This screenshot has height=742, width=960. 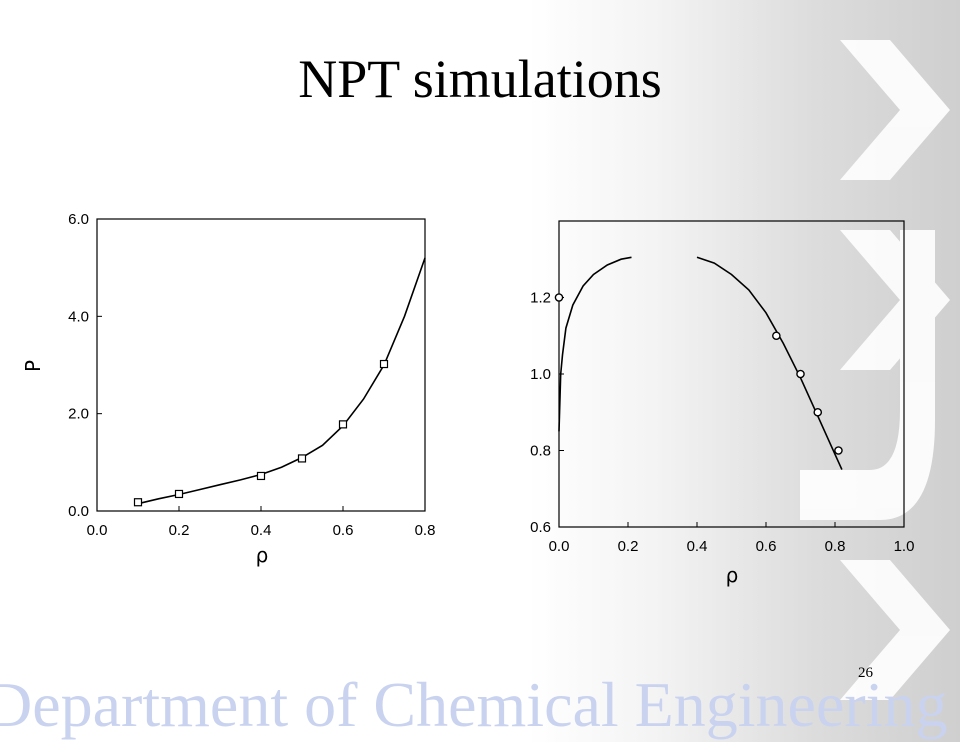 What do you see at coordinates (474, 704) in the screenshot?
I see `footer-department: Department of Chemical Engineering` at bounding box center [474, 704].